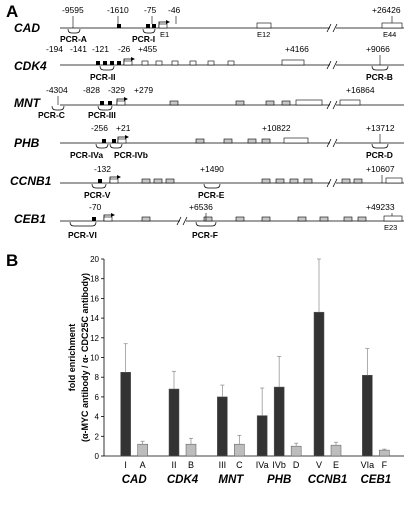 This screenshot has width=410, height=519. Describe the element at coordinates (143, 90) in the screenshot. I see `position-label: +279` at that location.